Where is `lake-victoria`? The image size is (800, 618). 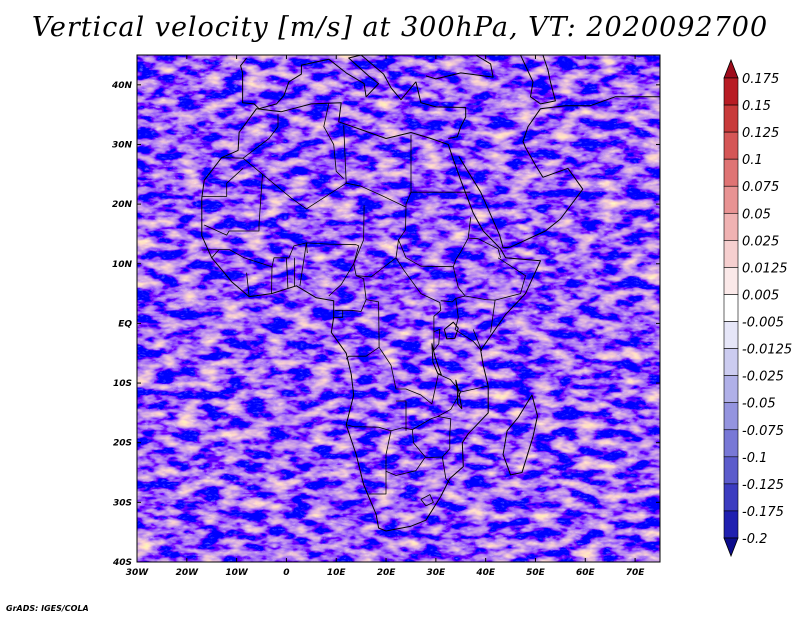
lake-victoria is located at coordinates (451, 330).